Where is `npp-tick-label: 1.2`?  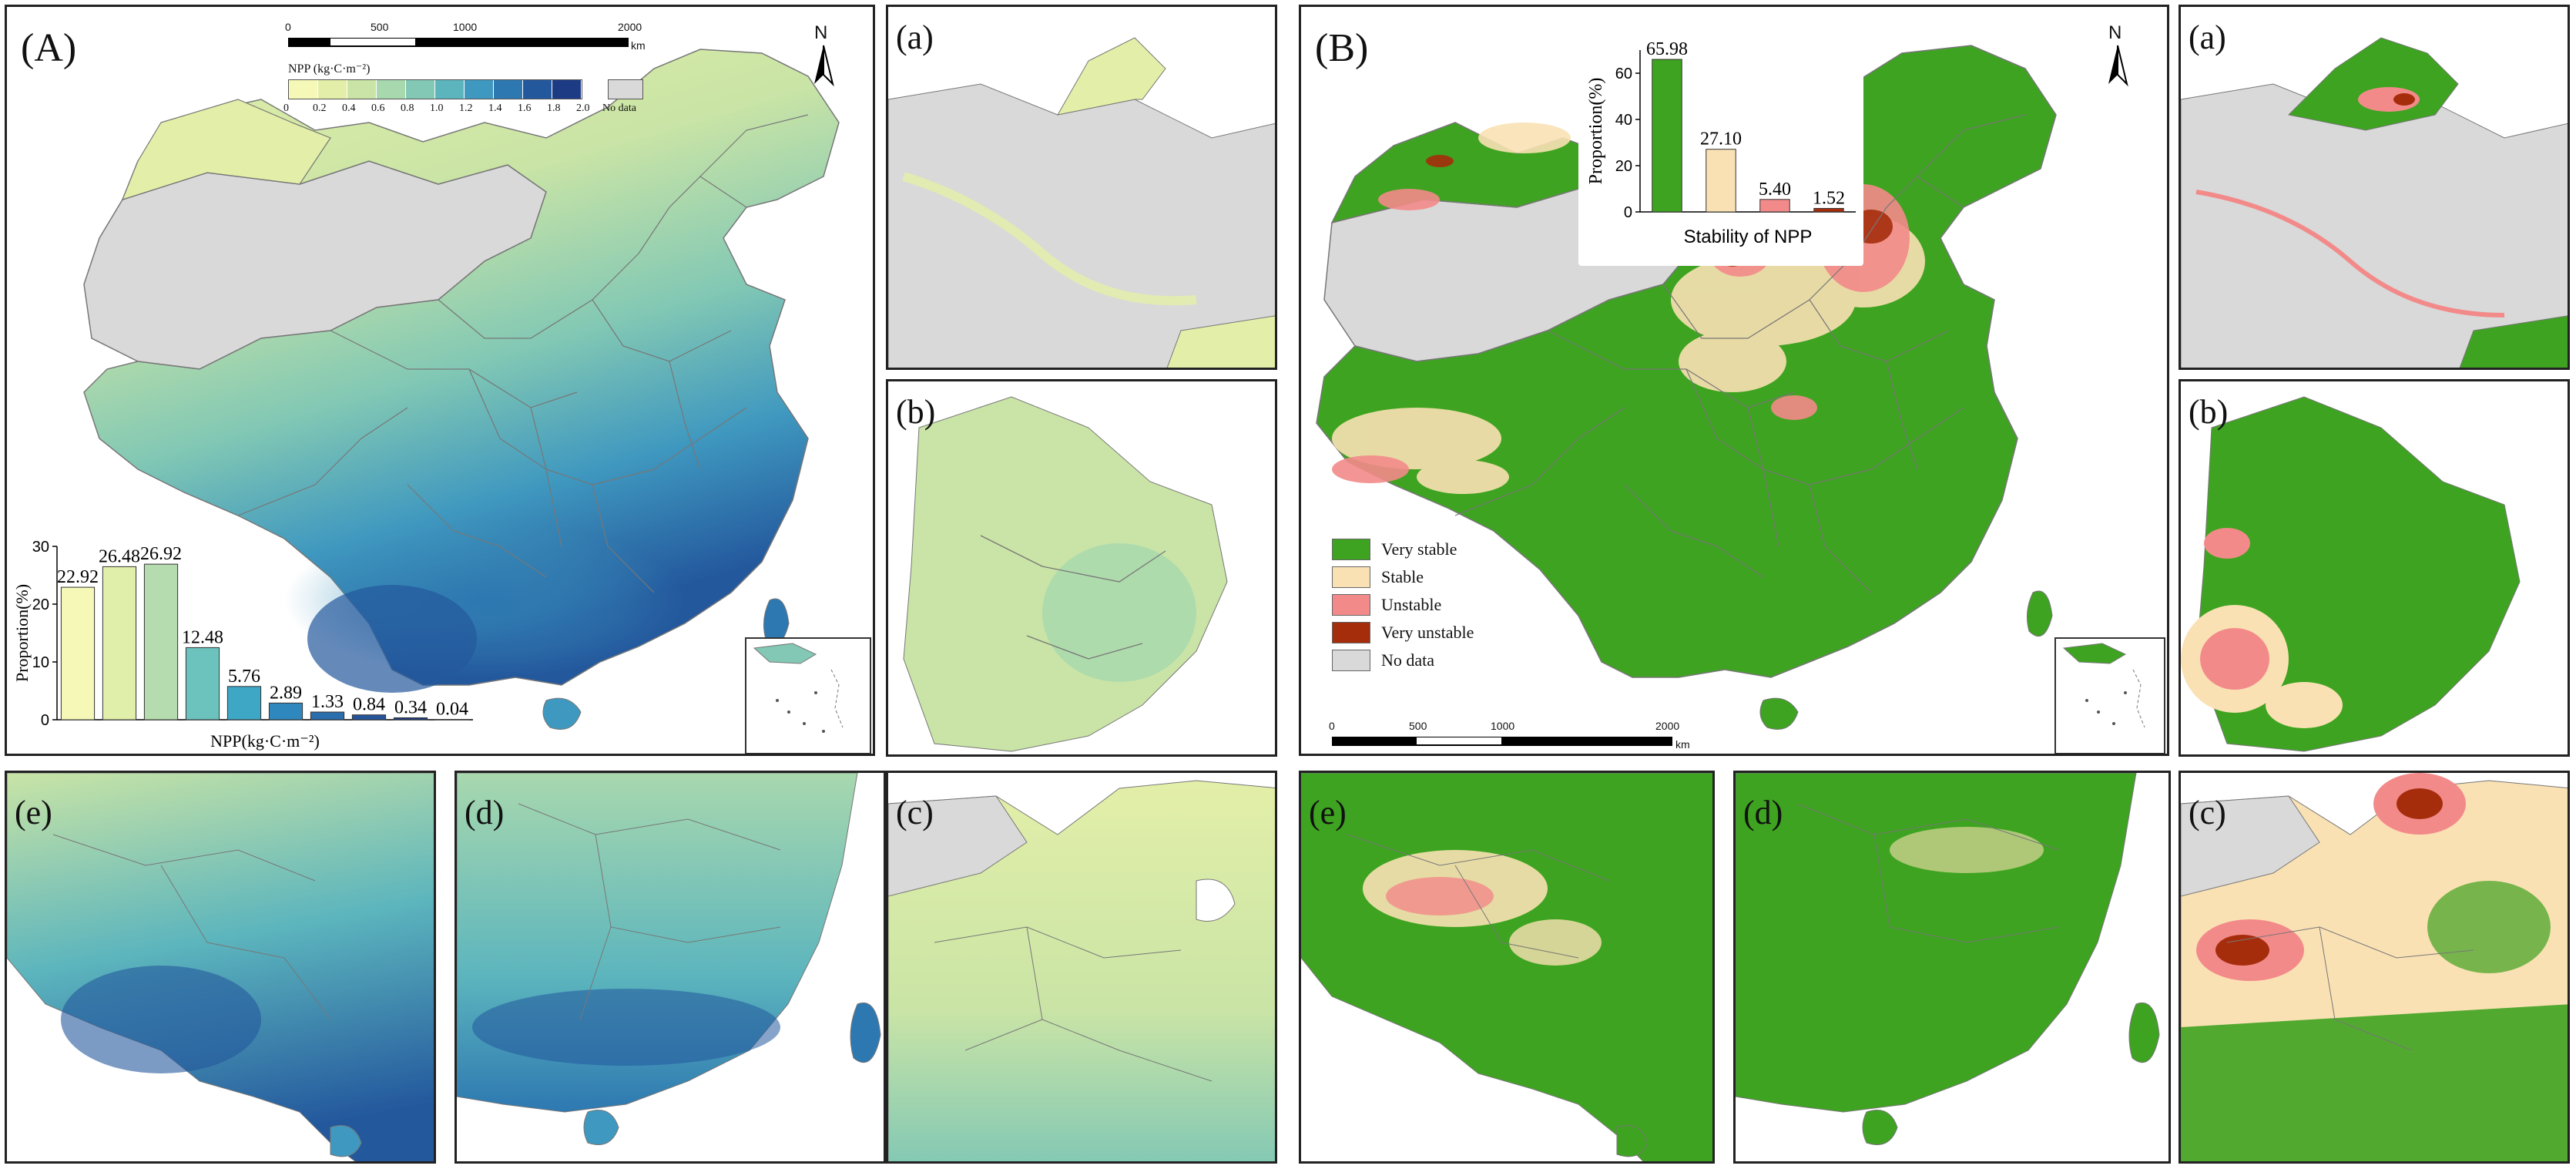 npp-tick-label: 1.2 is located at coordinates (466, 108).